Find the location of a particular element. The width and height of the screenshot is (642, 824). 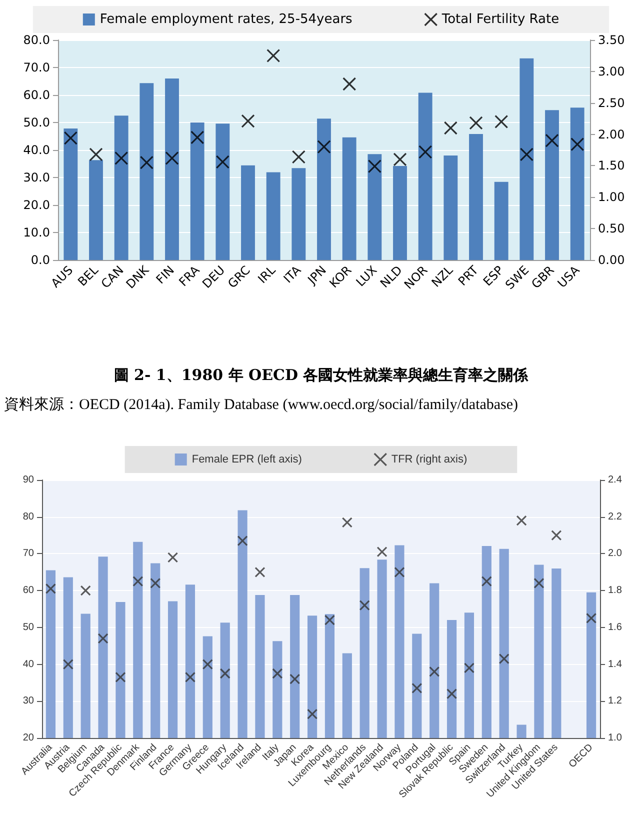

y2-tick-label: 0.50 is located at coordinates (611, 229).